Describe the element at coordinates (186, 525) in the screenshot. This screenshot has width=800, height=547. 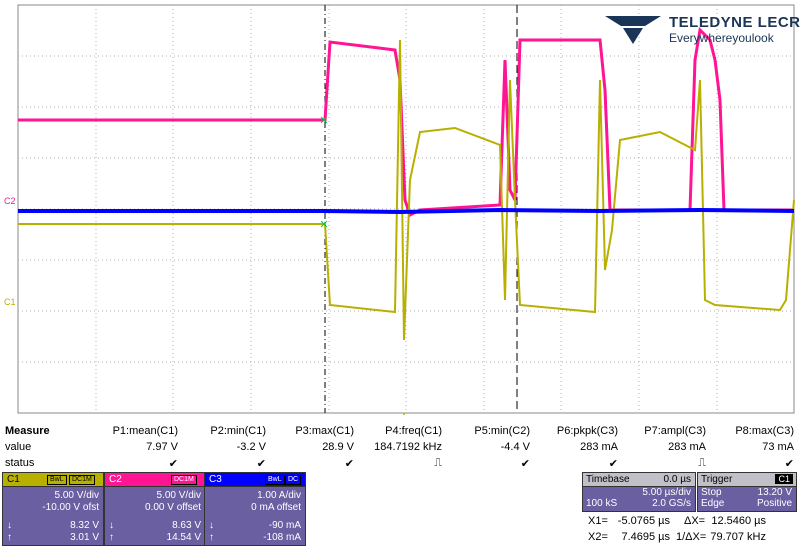
I see `channel-value-low: 8.63 V` at that location.